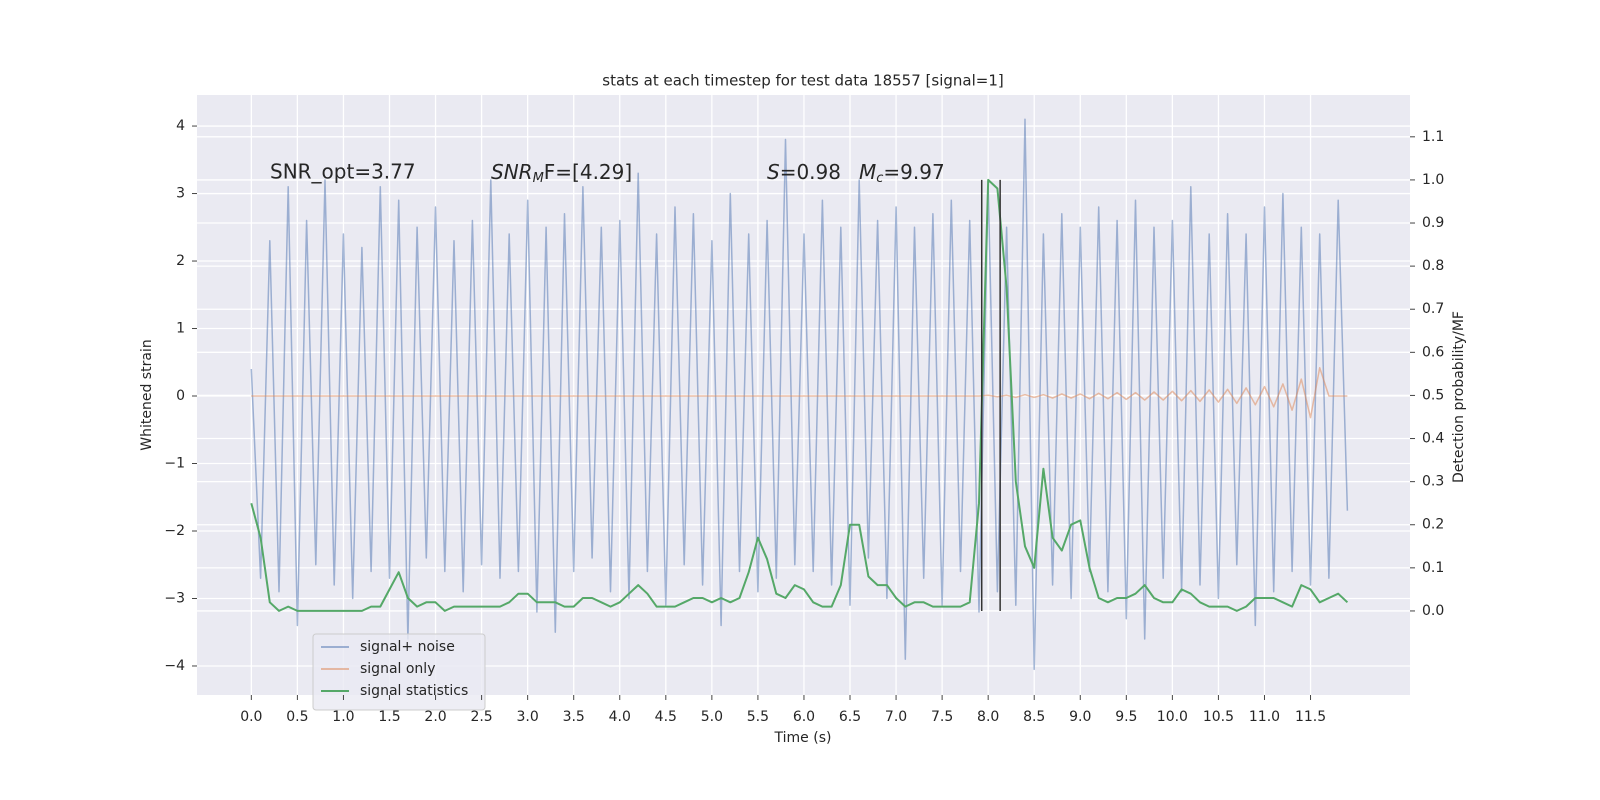 The width and height of the screenshot is (1600, 800). What do you see at coordinates (1310, 717) in the screenshot?
I see `x-tick-label: 11.5` at bounding box center [1310, 717].